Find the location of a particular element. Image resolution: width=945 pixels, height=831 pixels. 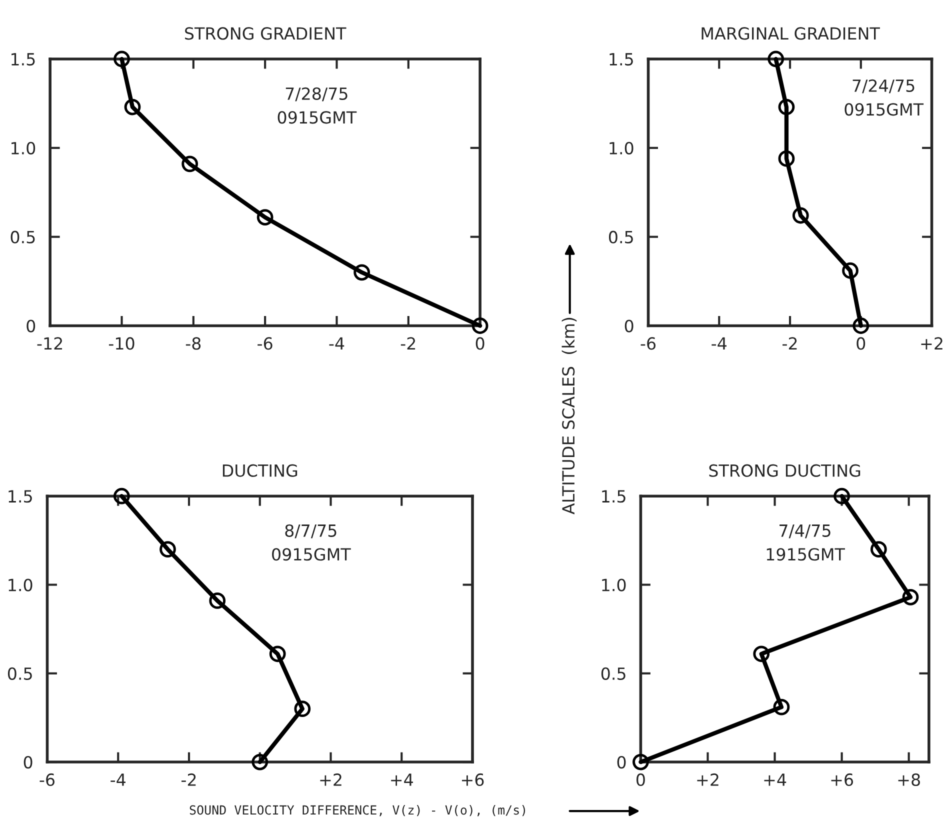

x-tick-label: -8 is located at coordinates (193, 343).